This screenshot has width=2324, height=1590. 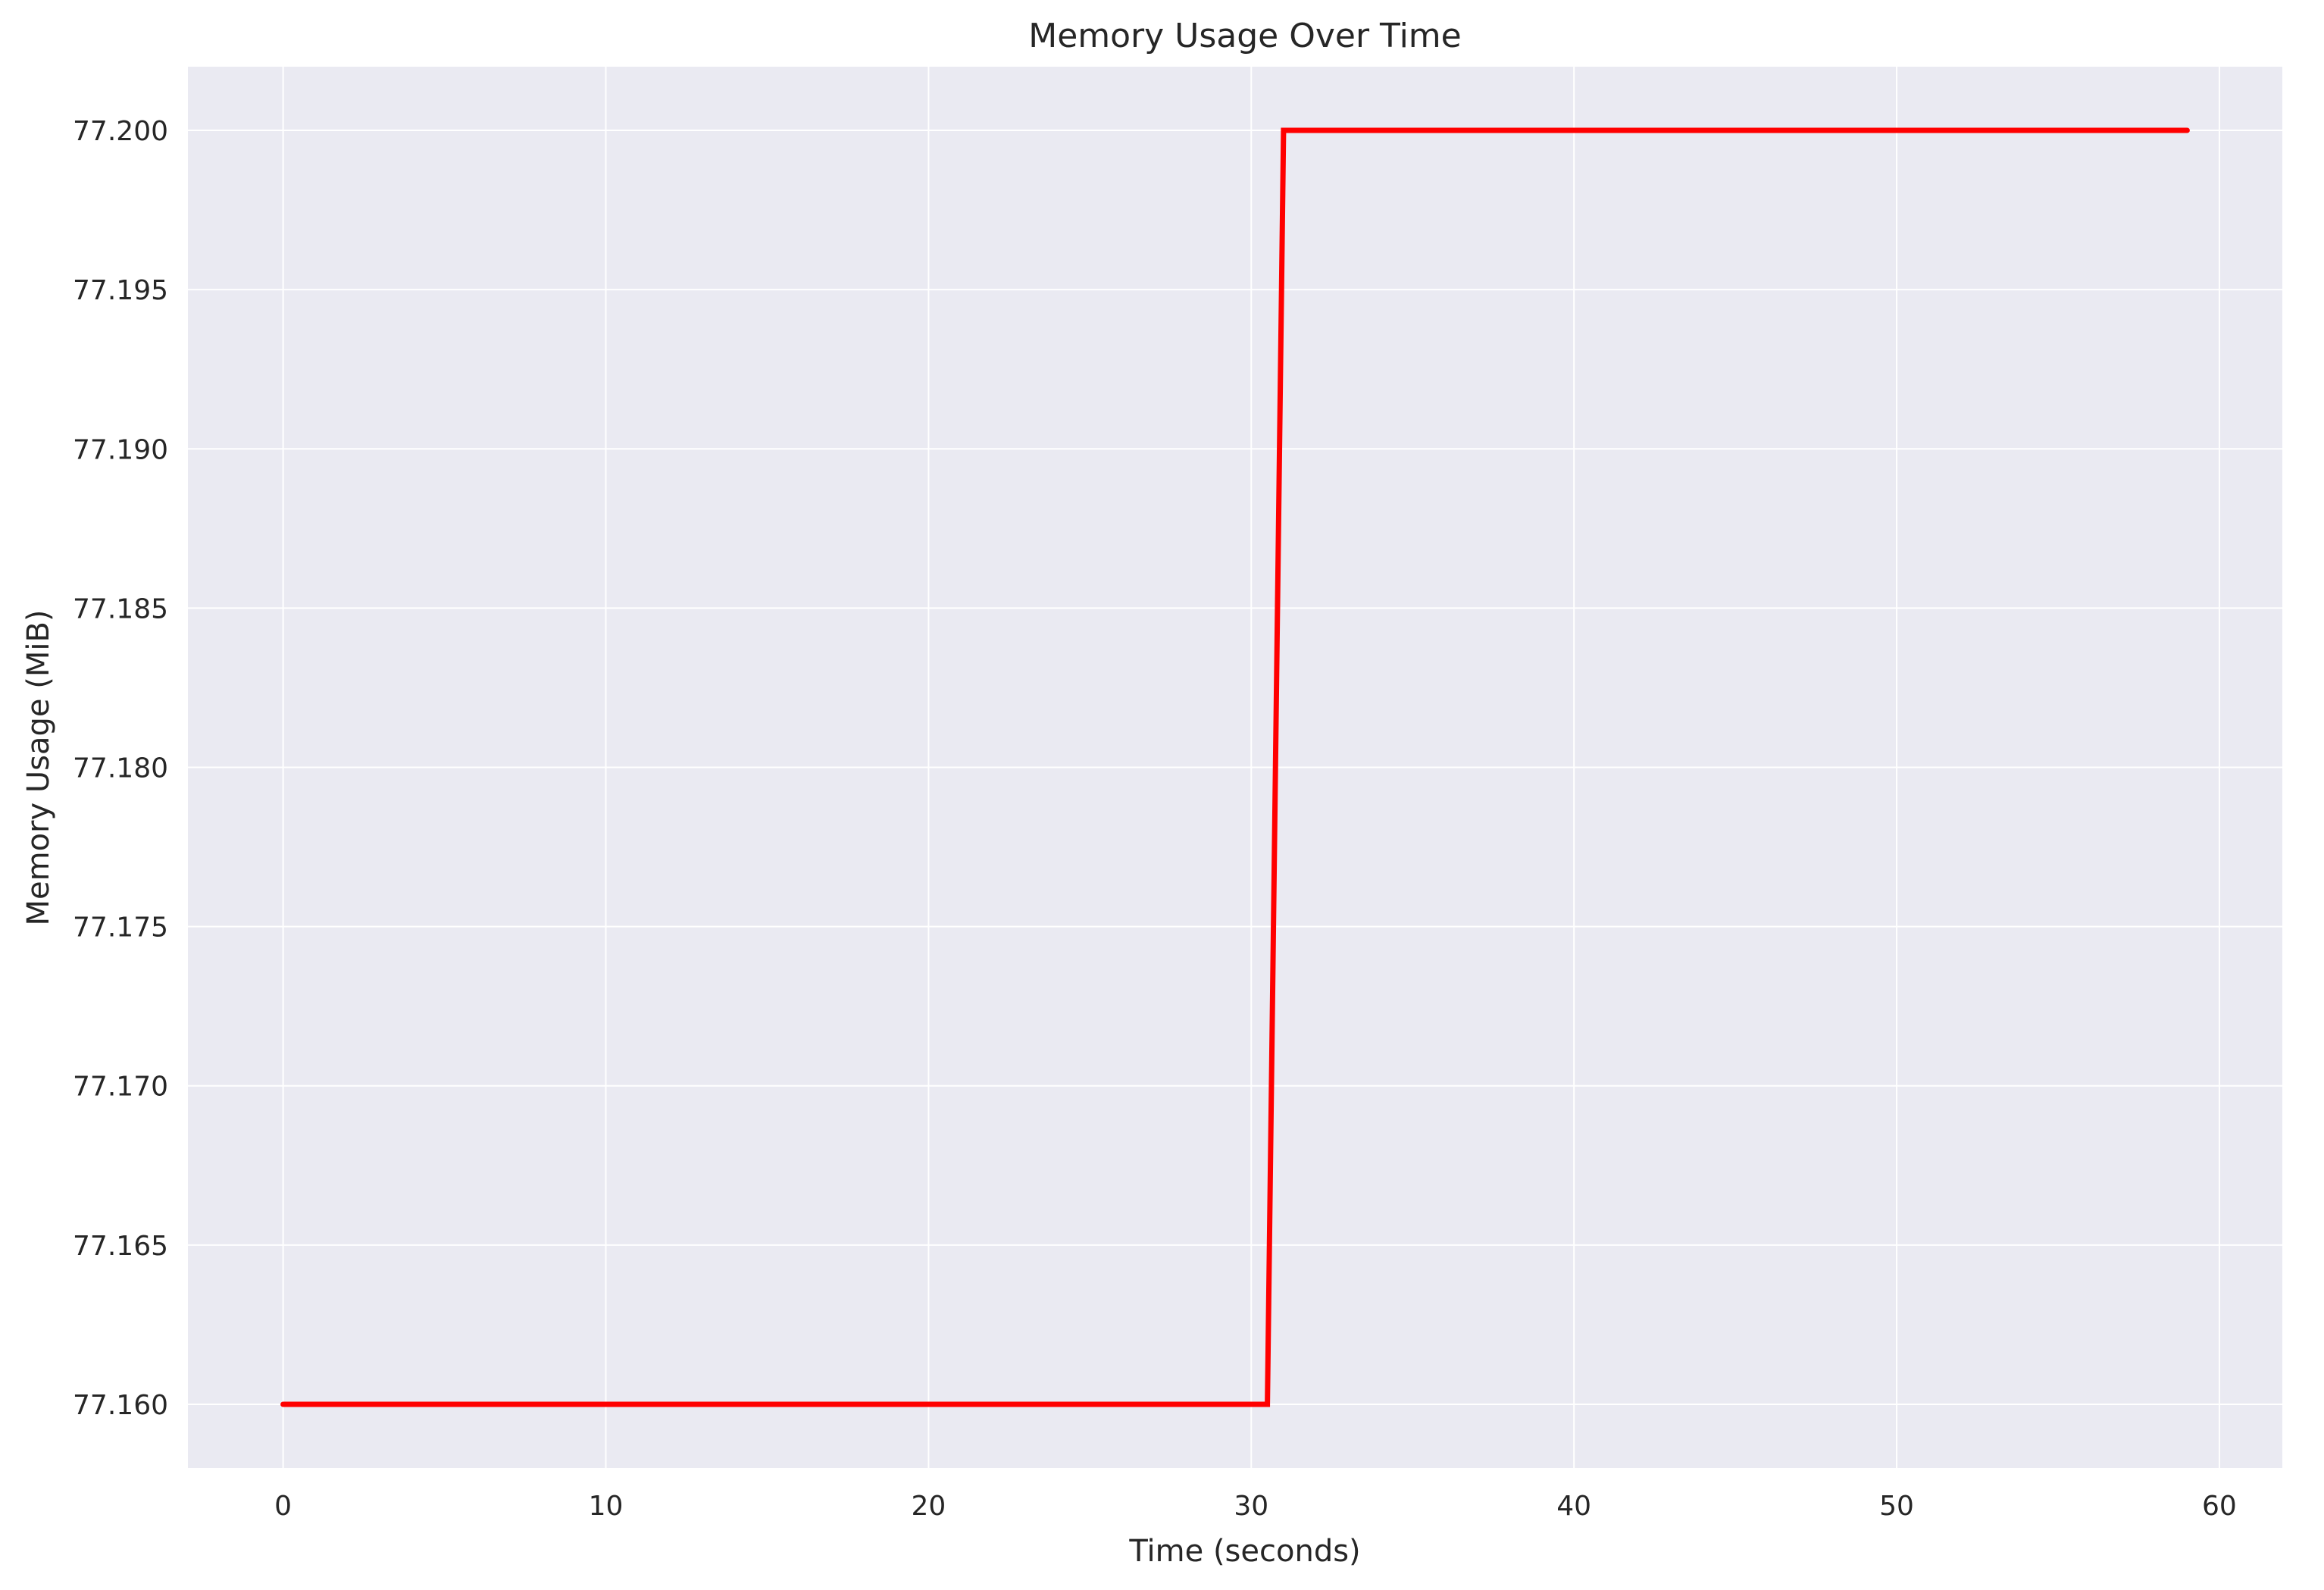 What do you see at coordinates (121, 928) in the screenshot?
I see `y-tick-label: 77.175` at bounding box center [121, 928].